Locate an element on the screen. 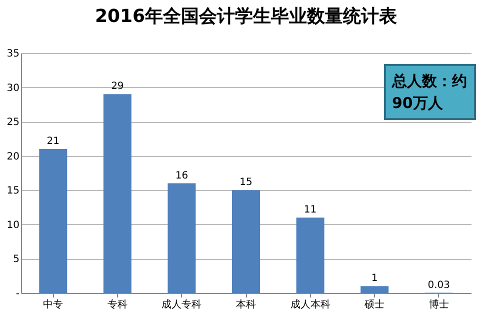  y-tick-label: 20 is located at coordinates (13, 156).